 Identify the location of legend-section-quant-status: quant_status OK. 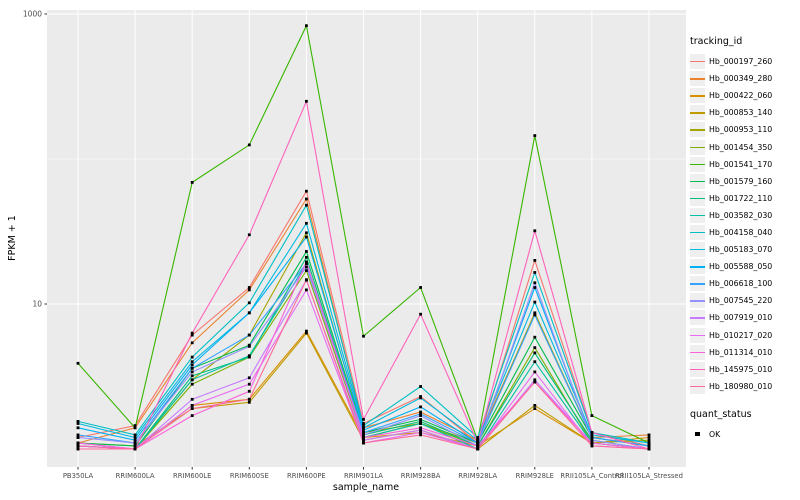
(744, 426).